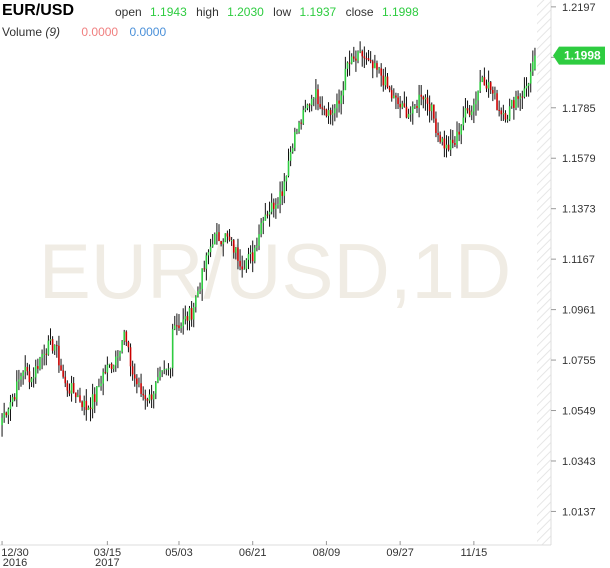 The height and width of the screenshot is (568, 610). I want to click on future-area, so click(544, 272).